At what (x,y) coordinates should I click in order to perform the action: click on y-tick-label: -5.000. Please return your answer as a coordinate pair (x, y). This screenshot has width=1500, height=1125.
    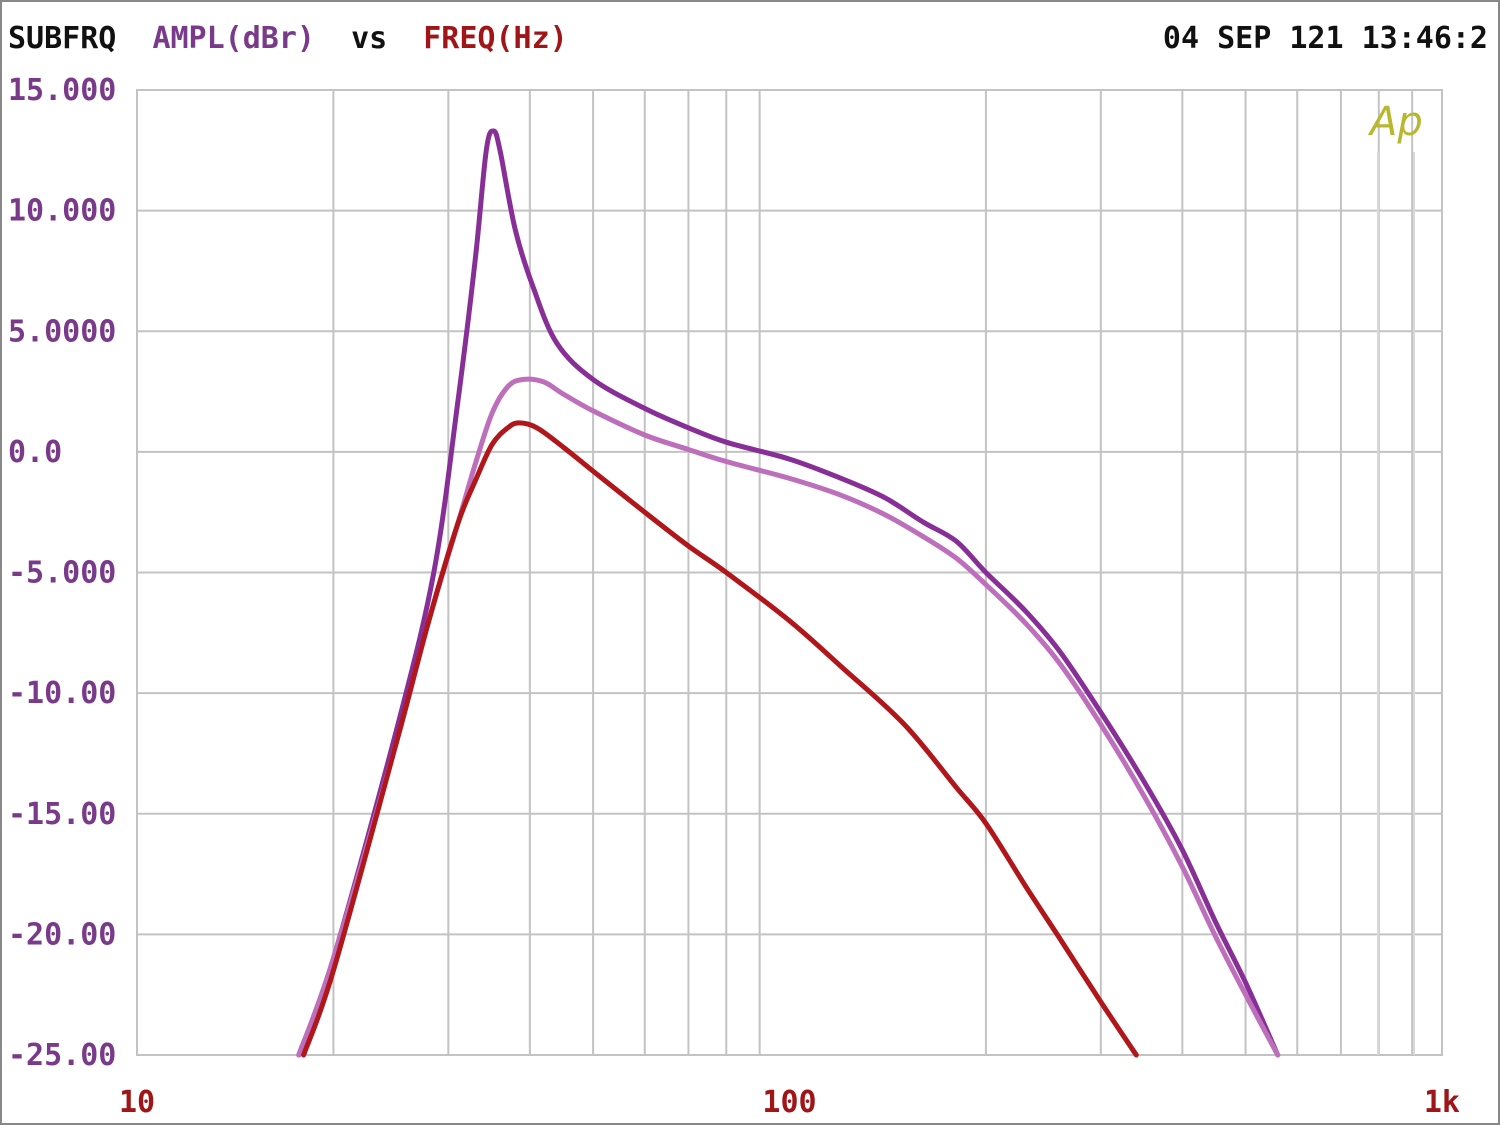
    Looking at the image, I should click on (62, 573).